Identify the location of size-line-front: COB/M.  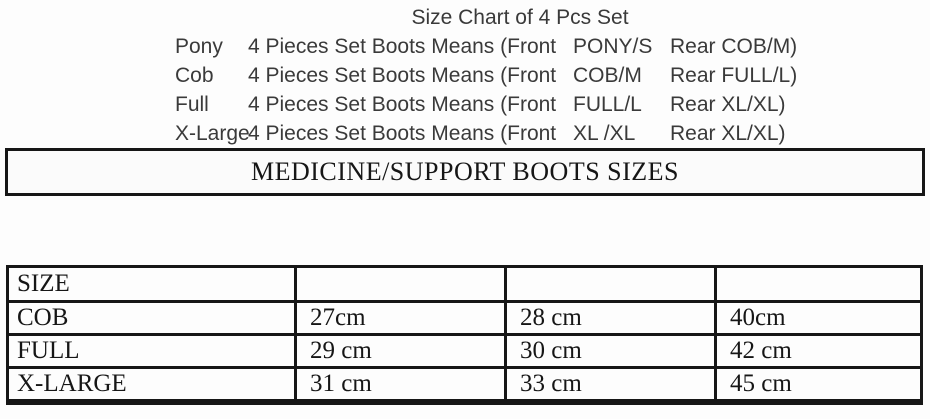
(607, 75).